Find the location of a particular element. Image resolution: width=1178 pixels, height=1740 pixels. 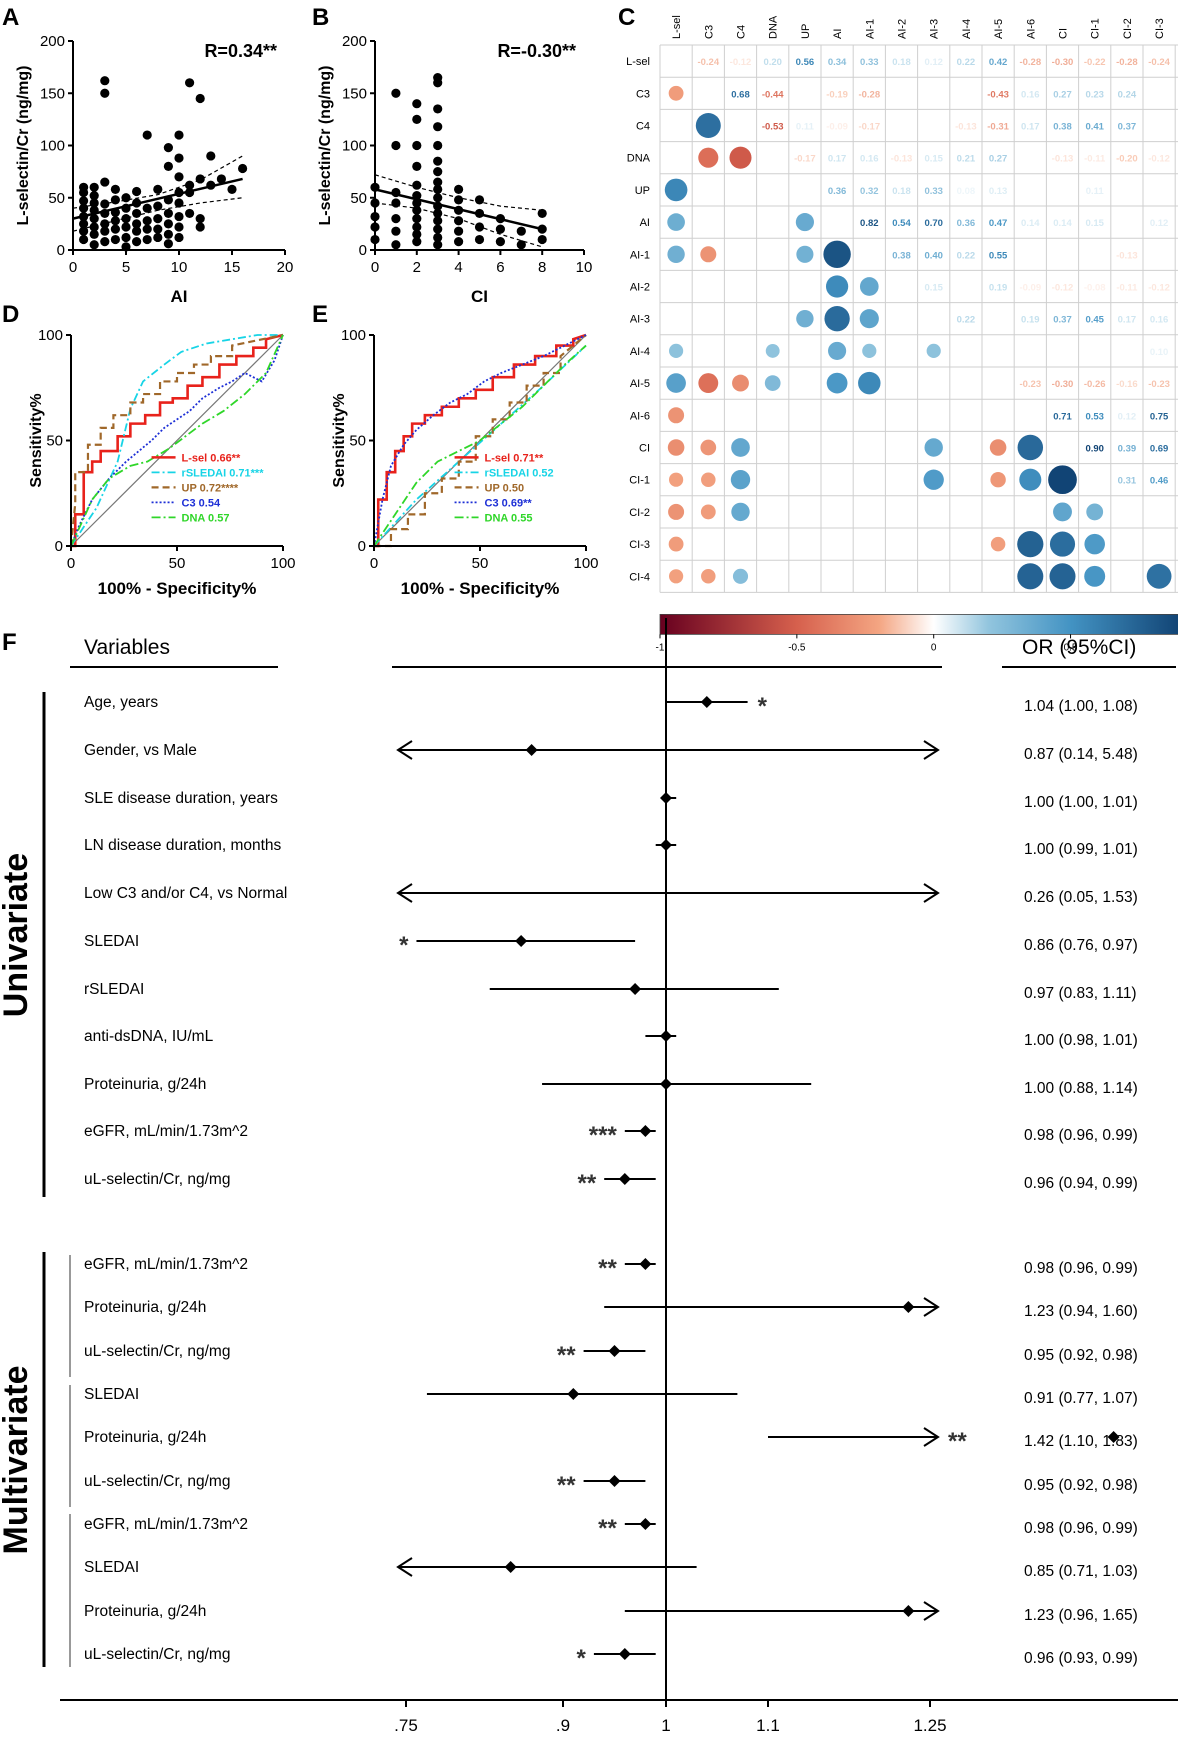

column-label: AI-4 is located at coordinates (967, 29).